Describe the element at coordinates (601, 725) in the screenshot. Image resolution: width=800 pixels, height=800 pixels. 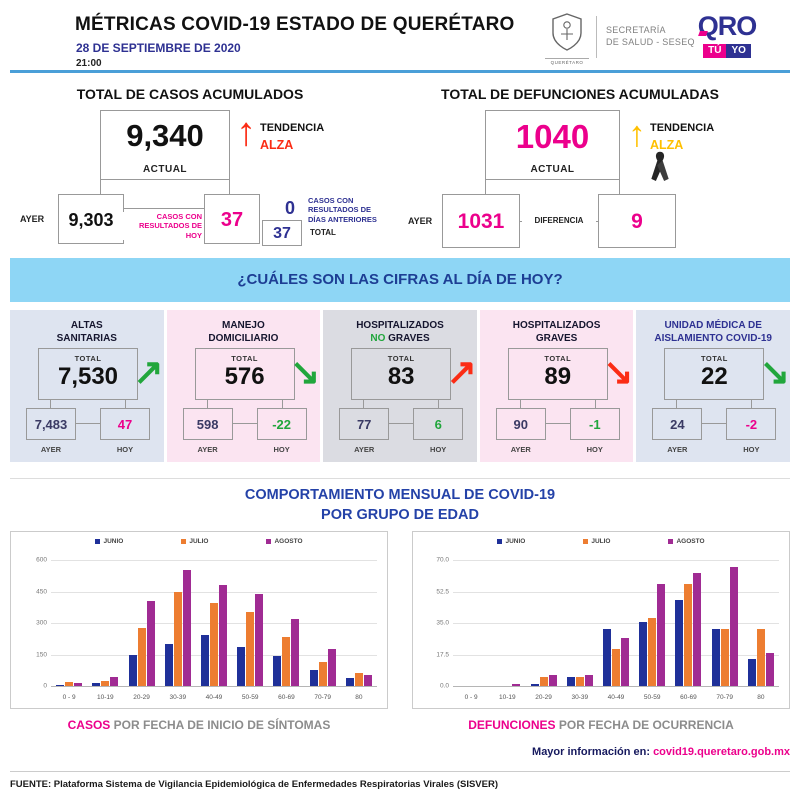
I see `deaths-chart-caption: DEFUNCIONES POR FECHA DE OCURRENCIA` at that location.